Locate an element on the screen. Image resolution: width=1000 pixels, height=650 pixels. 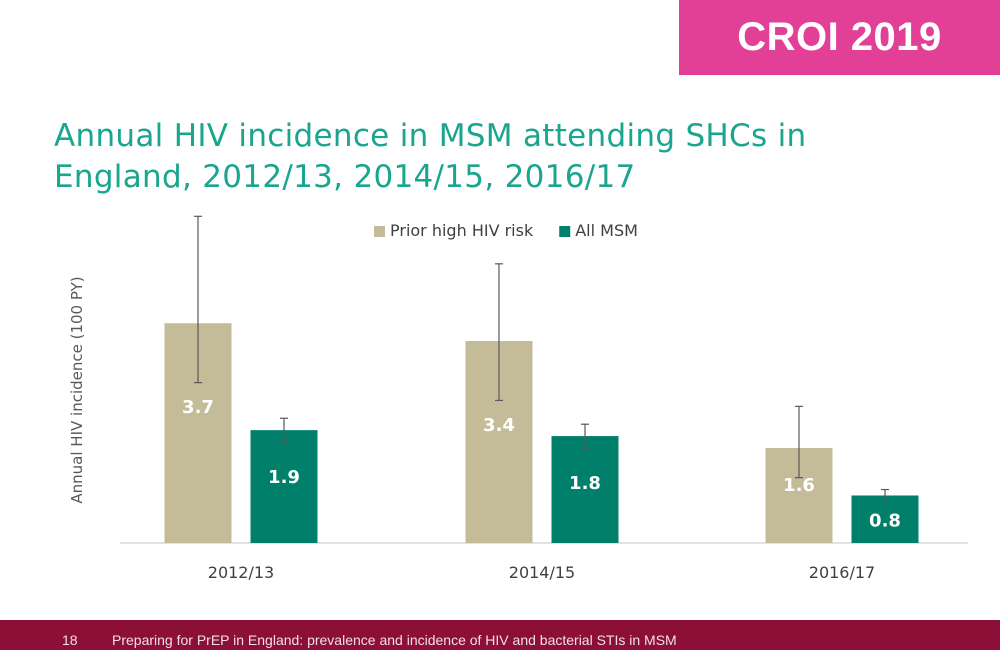
x-tick-label-2: 2016/17 is located at coordinates (842, 572).